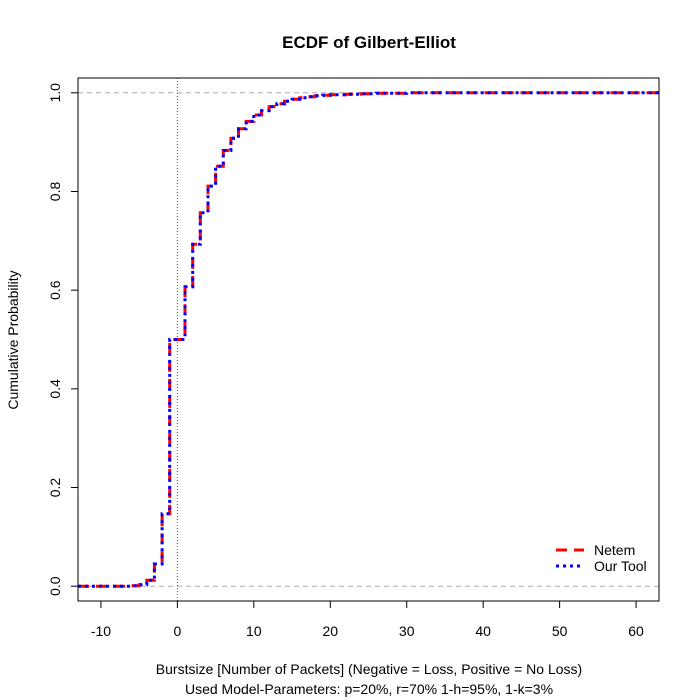 The height and width of the screenshot is (700, 700). I want to click on x-axis: -10 0 10 20 30 40 50 60, so click(367, 620).